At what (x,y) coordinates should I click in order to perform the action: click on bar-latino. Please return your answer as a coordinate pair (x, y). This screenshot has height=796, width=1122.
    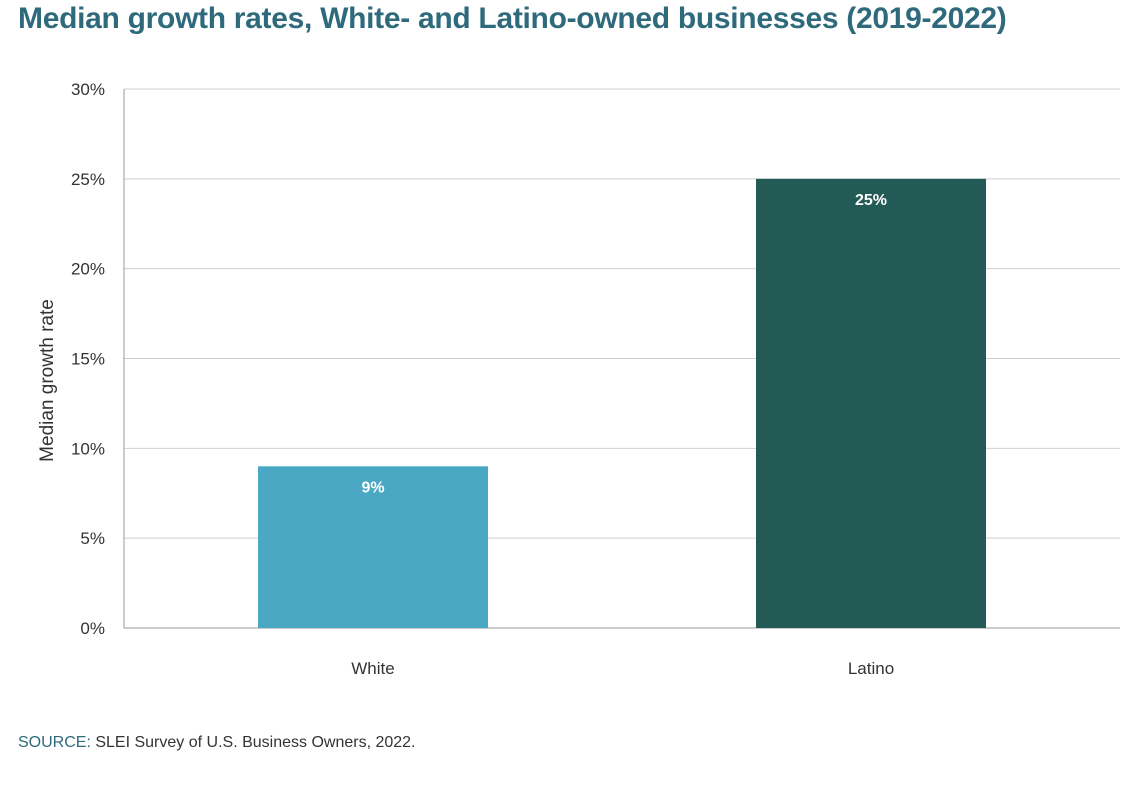
    Looking at the image, I should click on (871, 403).